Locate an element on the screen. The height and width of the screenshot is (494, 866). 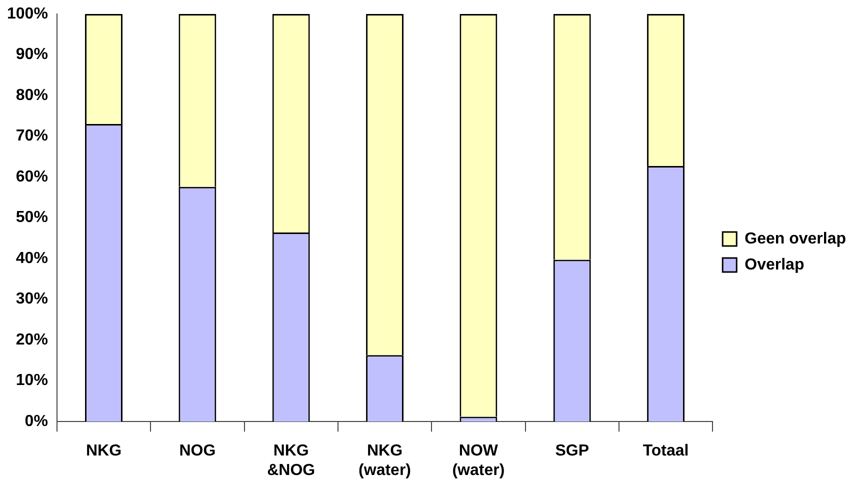
x-tick-label: NKG &NOG is located at coordinates (291, 460).